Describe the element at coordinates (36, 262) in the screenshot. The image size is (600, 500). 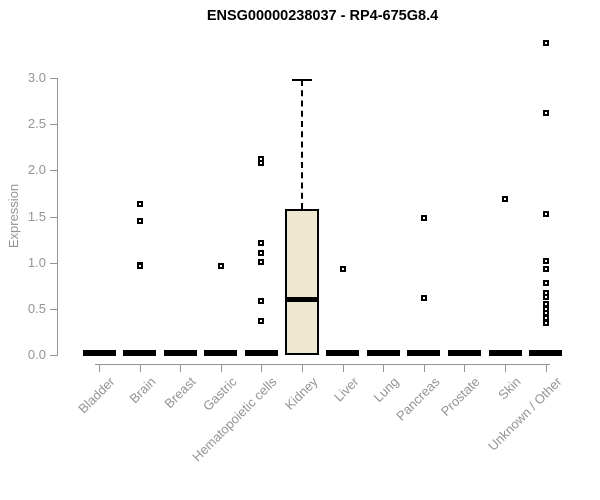
I see `y-tick-label: 1.0` at that location.